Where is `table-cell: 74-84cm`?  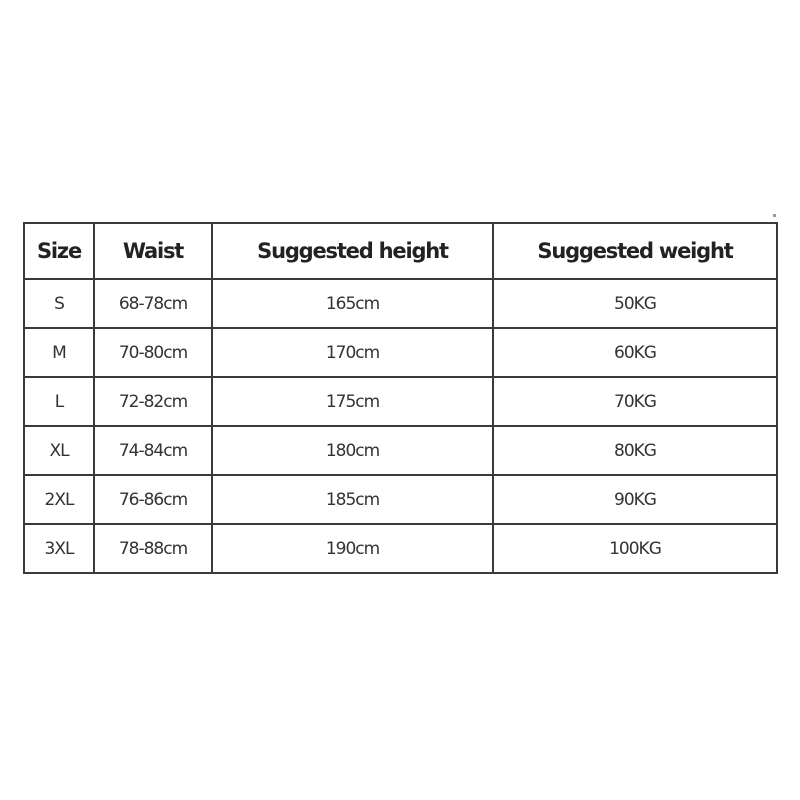 table-cell: 74-84cm is located at coordinates (153, 450).